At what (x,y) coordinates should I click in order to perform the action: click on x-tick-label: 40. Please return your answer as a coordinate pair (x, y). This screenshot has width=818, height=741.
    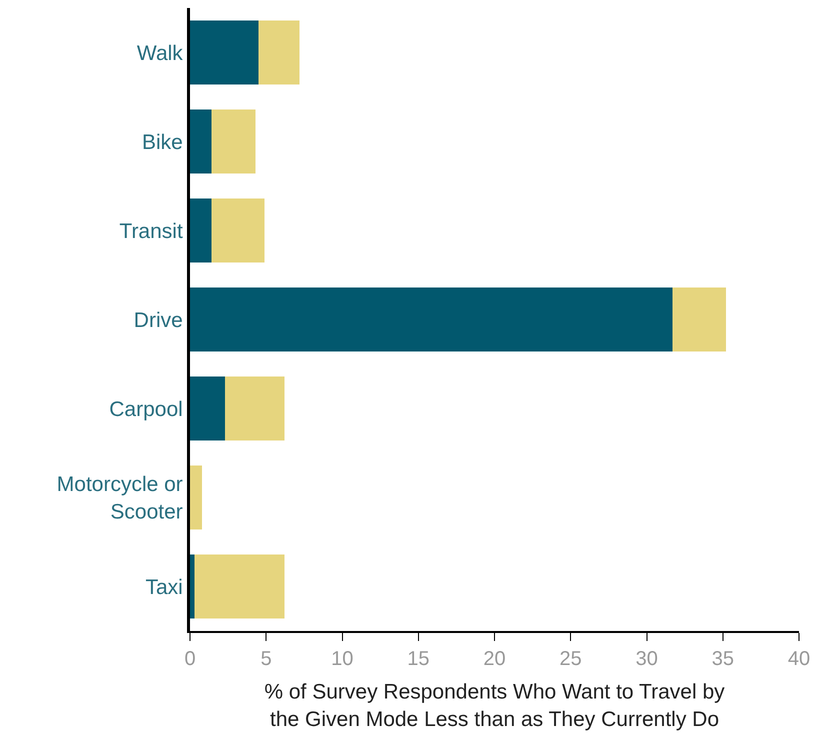
    Looking at the image, I should click on (799, 659).